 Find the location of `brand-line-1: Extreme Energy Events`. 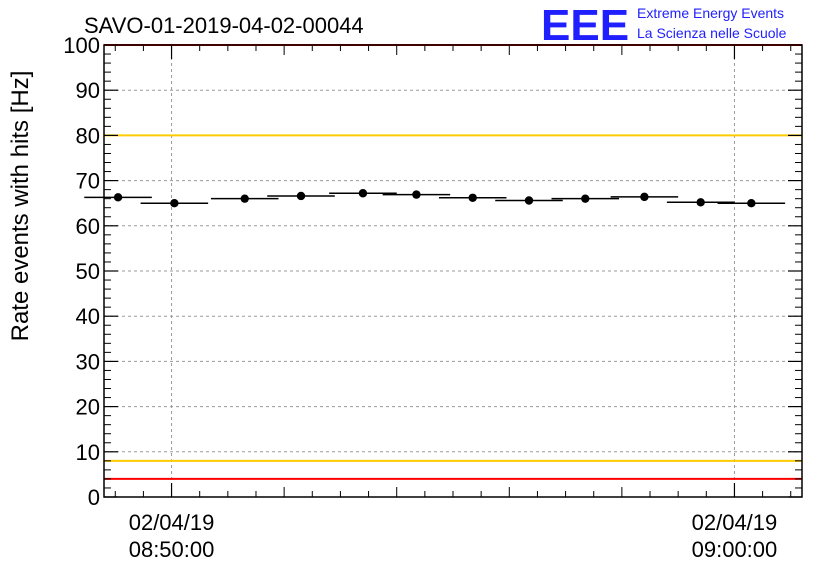

brand-line-1: Extreme Energy Events is located at coordinates (710, 13).